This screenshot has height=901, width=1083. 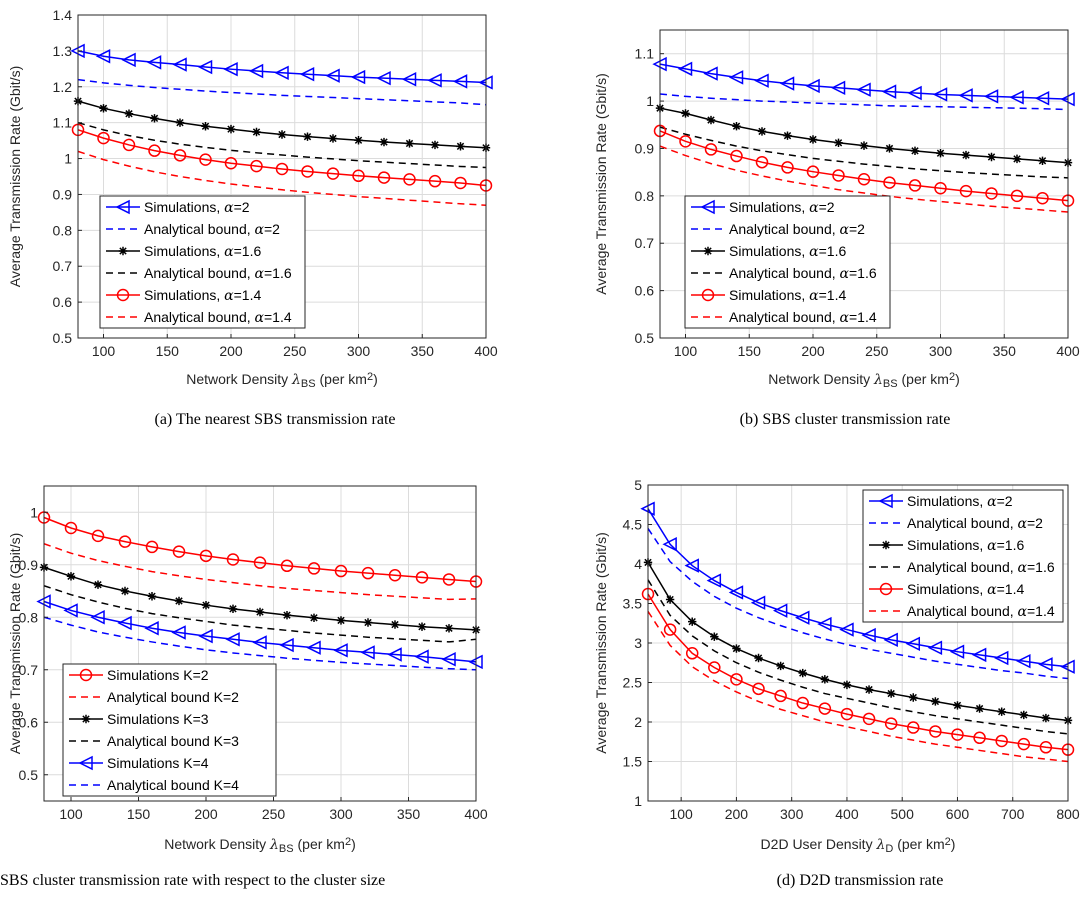 I want to click on chart-a-ytick-label-6: 1.1, so click(x=63, y=123).